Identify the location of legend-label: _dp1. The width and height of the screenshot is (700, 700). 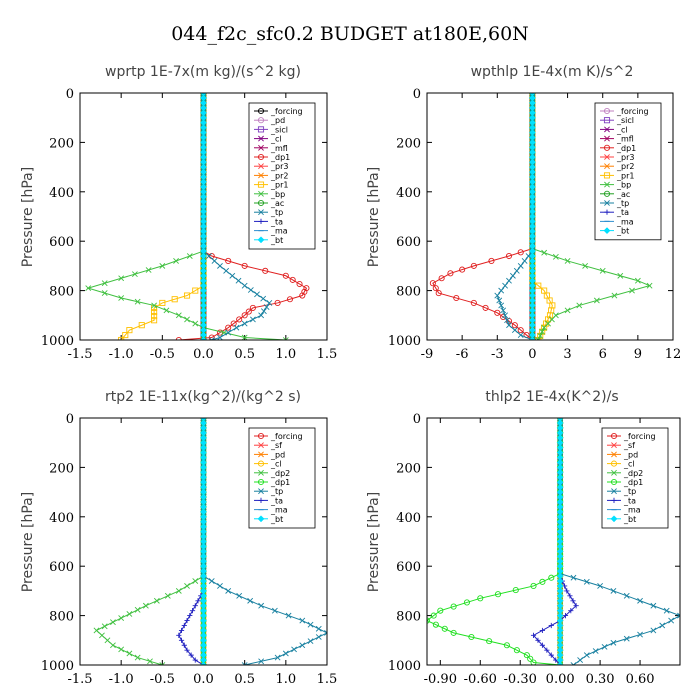
(280, 482).